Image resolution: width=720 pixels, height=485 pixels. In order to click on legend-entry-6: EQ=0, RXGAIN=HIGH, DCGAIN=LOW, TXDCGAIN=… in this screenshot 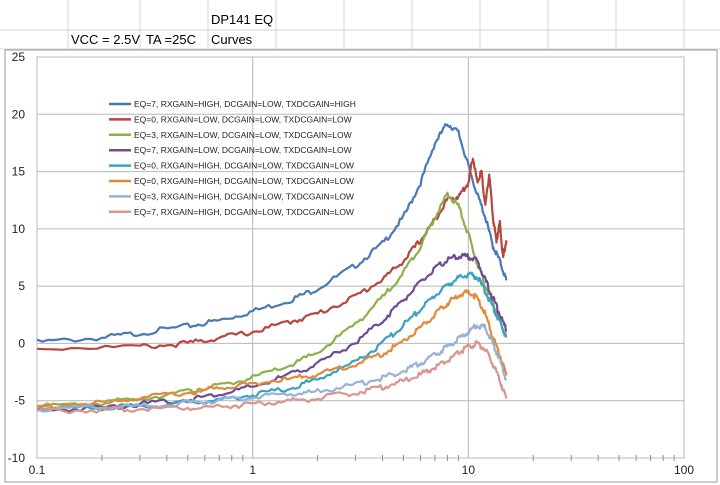, I will do `click(244, 181)`.